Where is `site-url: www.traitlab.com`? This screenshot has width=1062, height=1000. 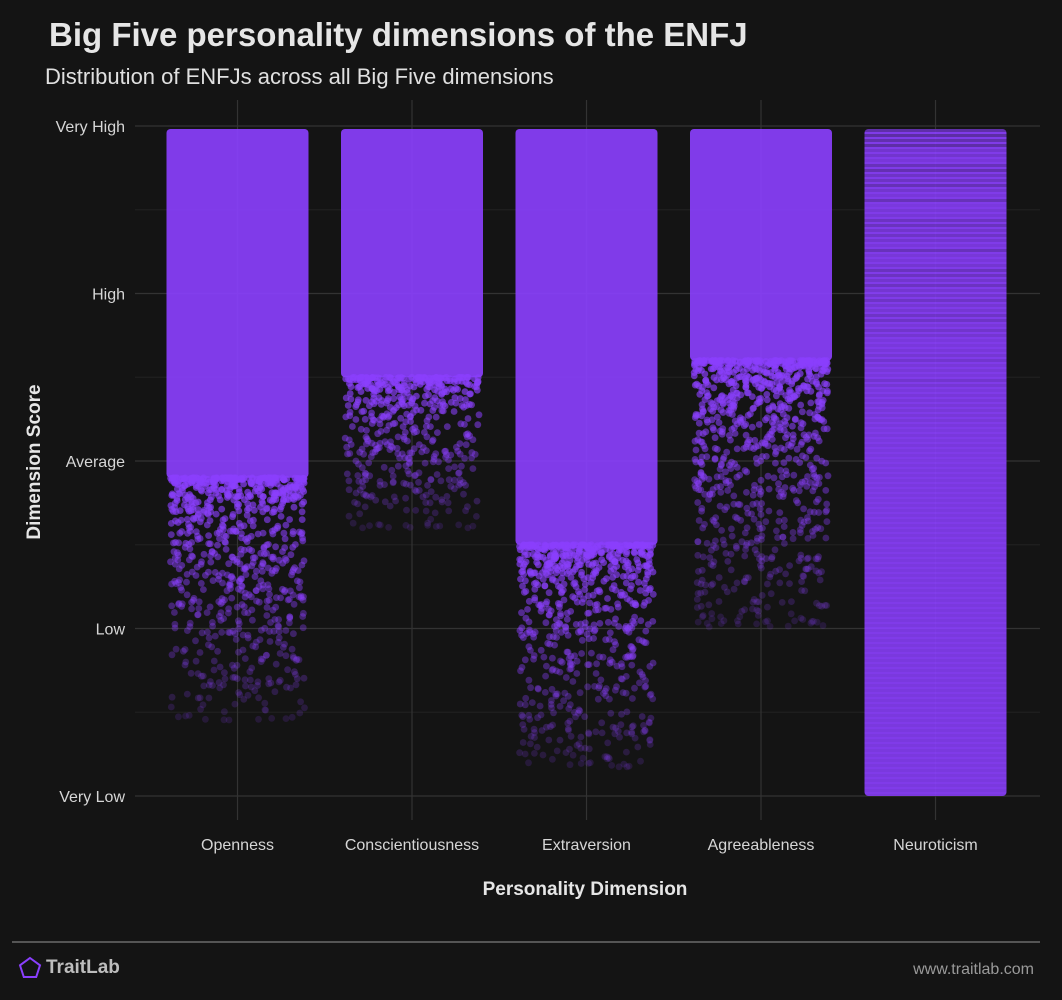 site-url: www.traitlab.com is located at coordinates (973, 969).